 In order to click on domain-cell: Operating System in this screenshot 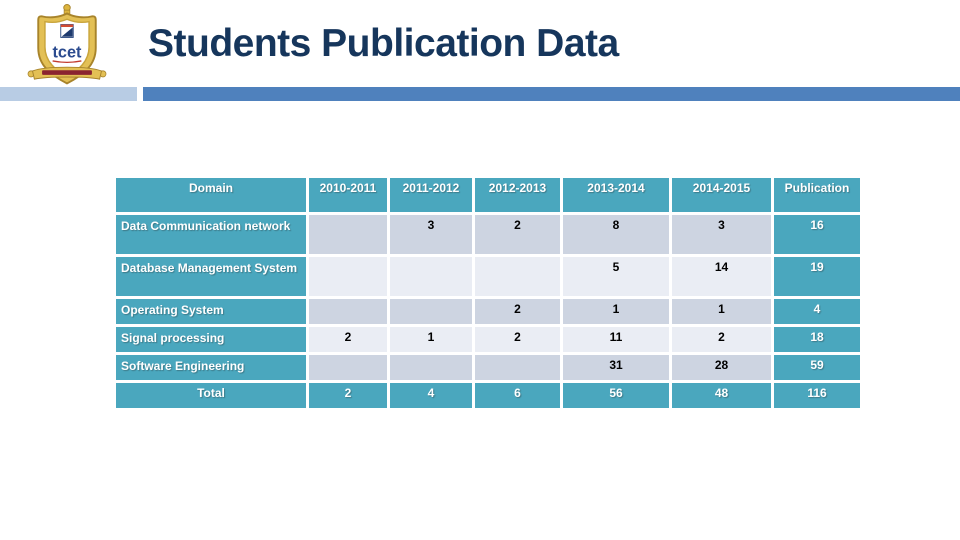, I will do `click(211, 311)`.